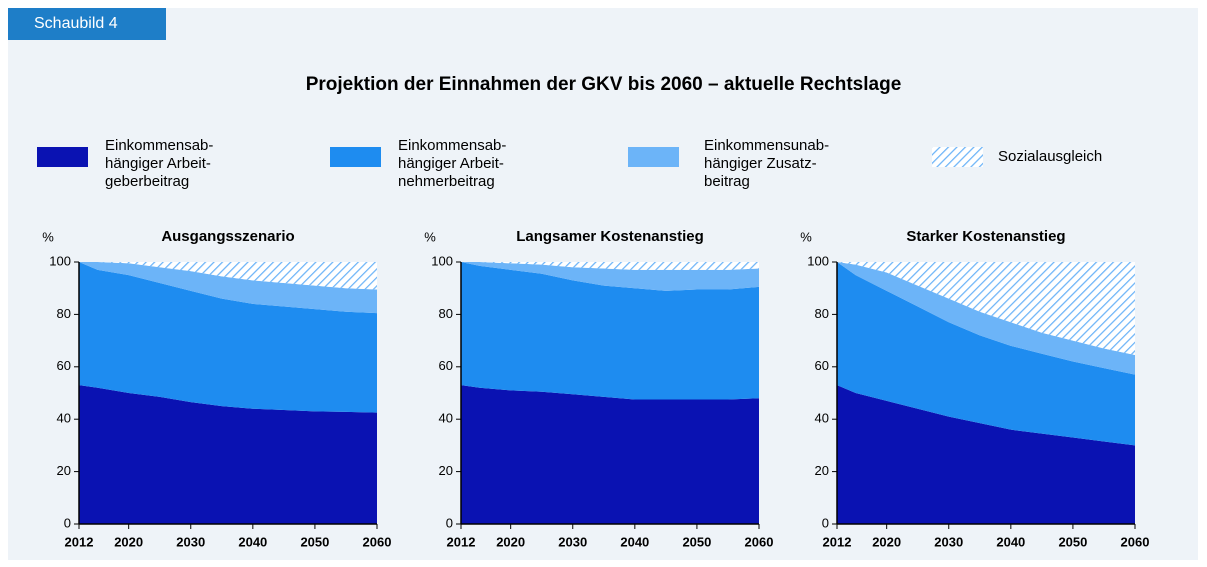  What do you see at coordinates (610, 236) in the screenshot?
I see `panel-title: Langsamer Kostenanstieg` at bounding box center [610, 236].